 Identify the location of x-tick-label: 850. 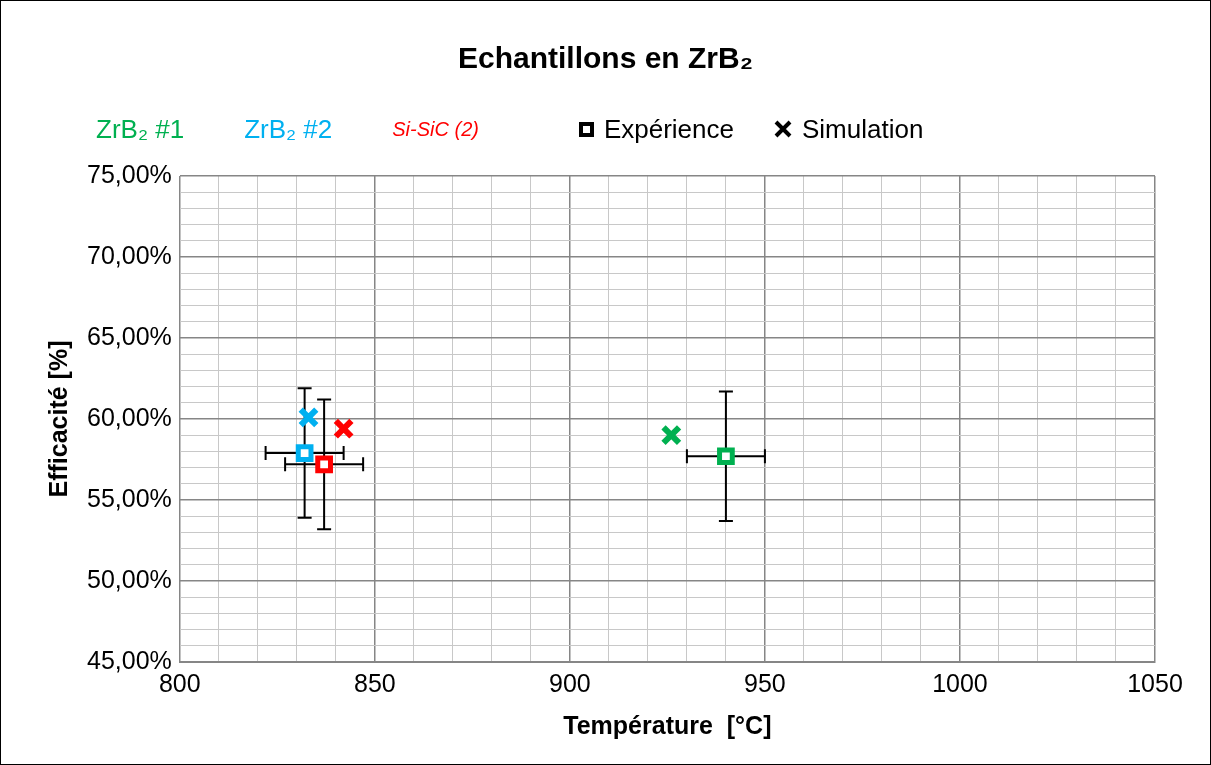
(374, 682).